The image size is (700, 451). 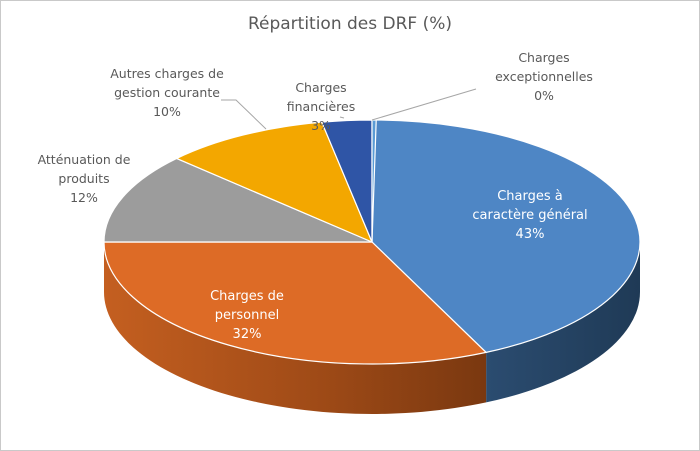 I want to click on slice-label-3: Autres charges de, so click(x=167, y=73).